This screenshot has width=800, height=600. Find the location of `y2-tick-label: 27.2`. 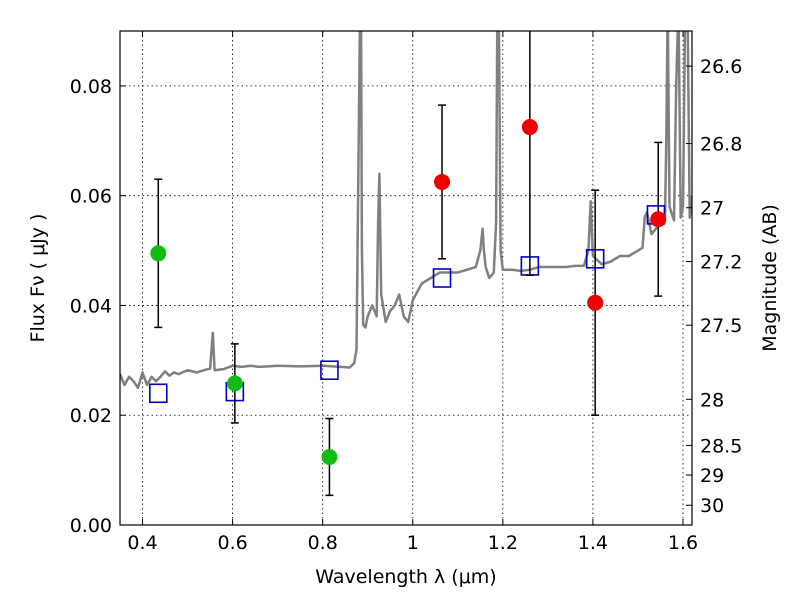

y2-tick-label: 27.2 is located at coordinates (721, 263).